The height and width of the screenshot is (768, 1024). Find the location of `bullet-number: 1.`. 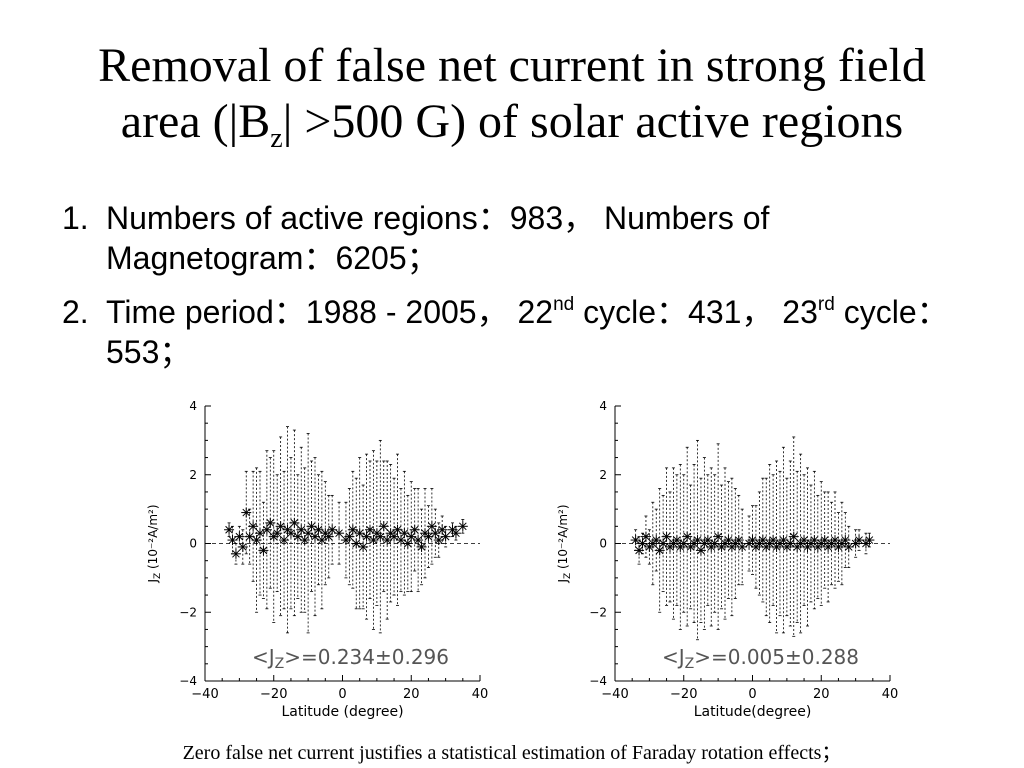

bullet-number: 1. is located at coordinates (75, 218).